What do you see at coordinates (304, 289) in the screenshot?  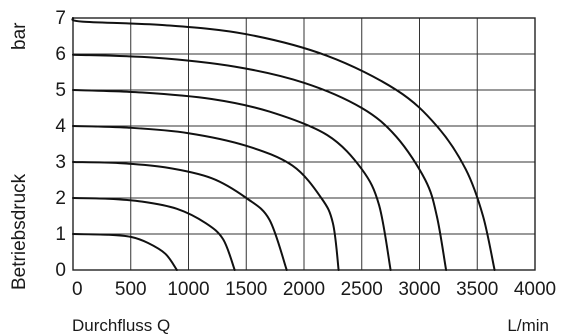 I see `x-tick-label-4: 2000` at bounding box center [304, 289].